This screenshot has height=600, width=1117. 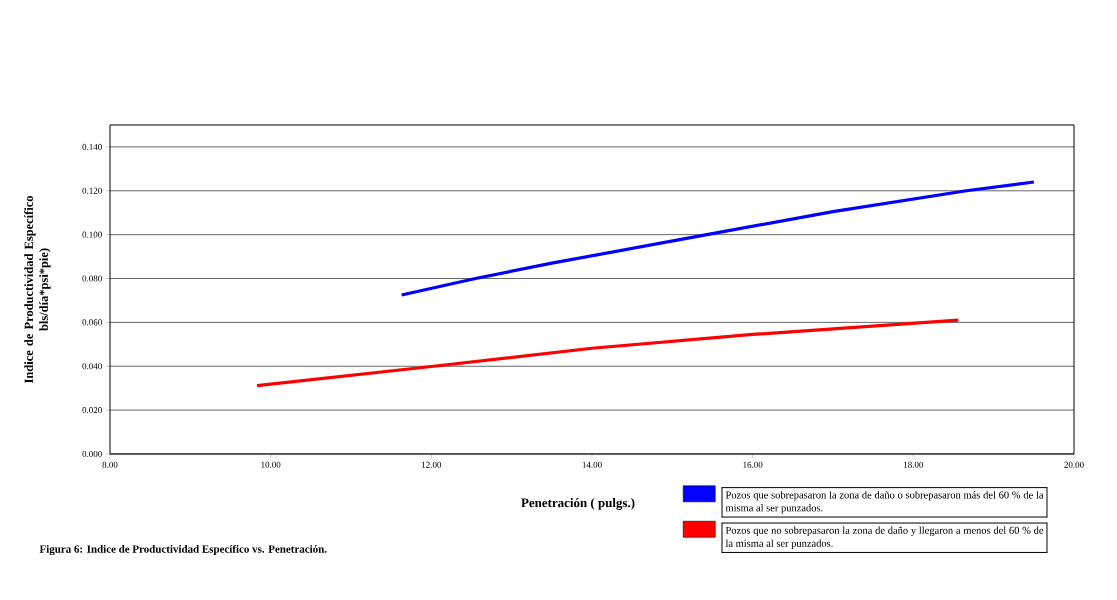 I want to click on legend-label: Pozos que sobrepasaron la zona de daño o sobrepasaron más del 60 % de la misma al ser punzados., so click(x=884, y=502).